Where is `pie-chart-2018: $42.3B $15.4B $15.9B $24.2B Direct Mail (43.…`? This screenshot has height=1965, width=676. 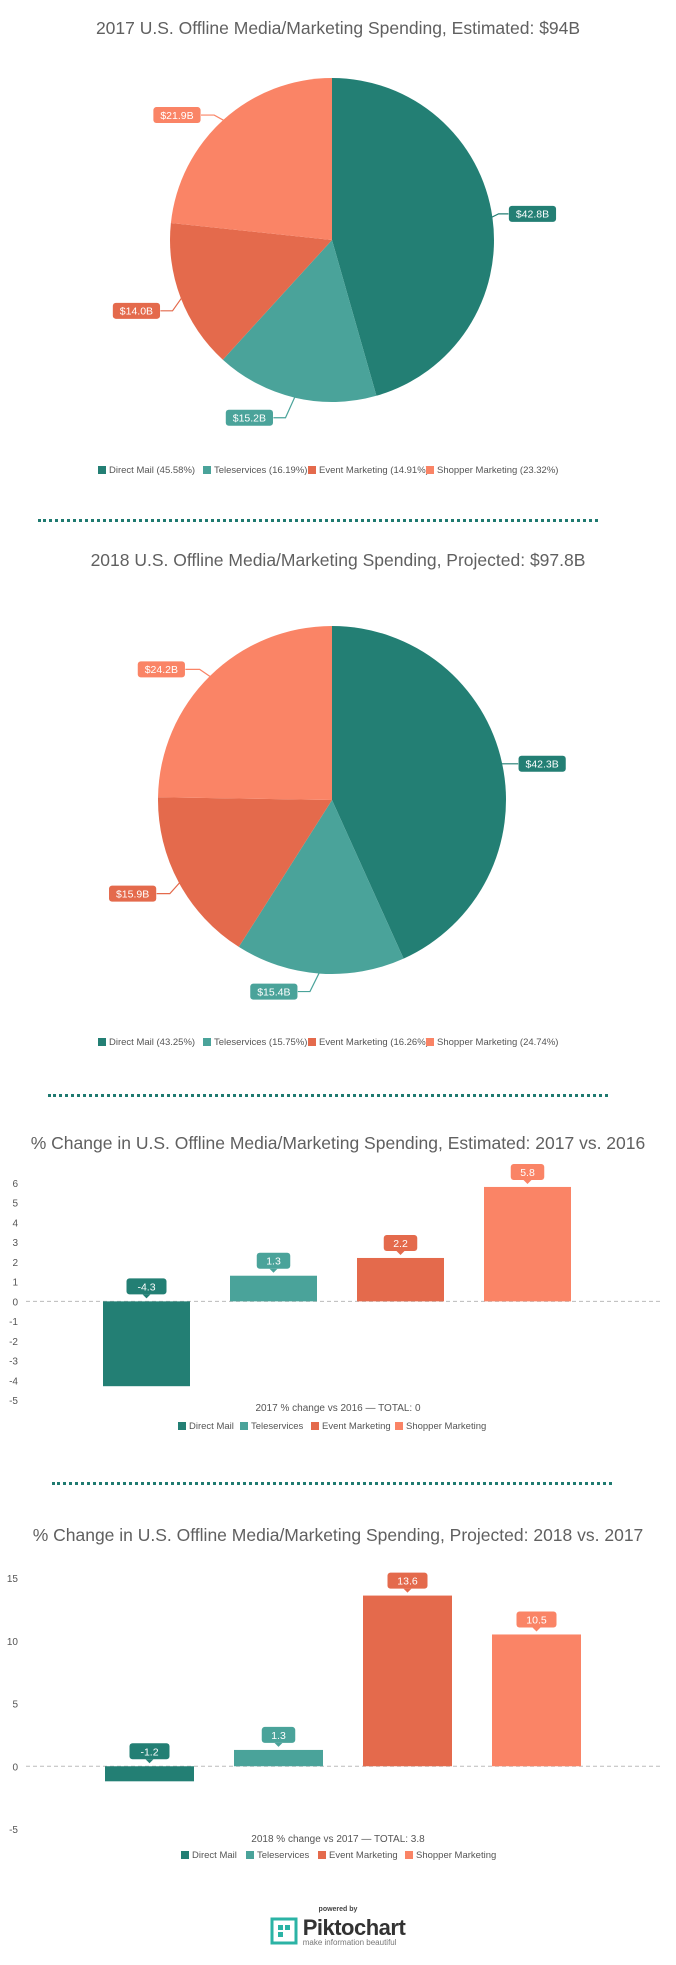 pie-chart-2018: $42.3B $15.4B $15.9B $24.2B Direct Mail (43.… is located at coordinates (332, 837).